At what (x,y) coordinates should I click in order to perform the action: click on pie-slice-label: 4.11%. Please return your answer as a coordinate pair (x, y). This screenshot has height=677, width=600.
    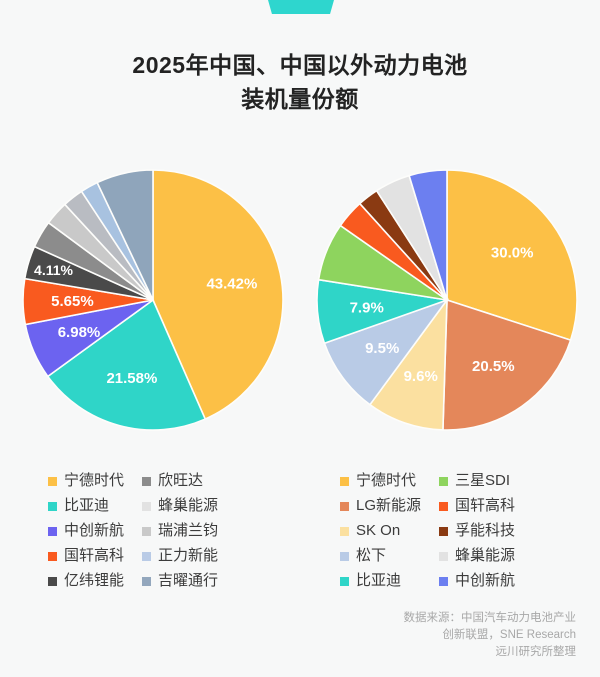
    Looking at the image, I should click on (53, 270).